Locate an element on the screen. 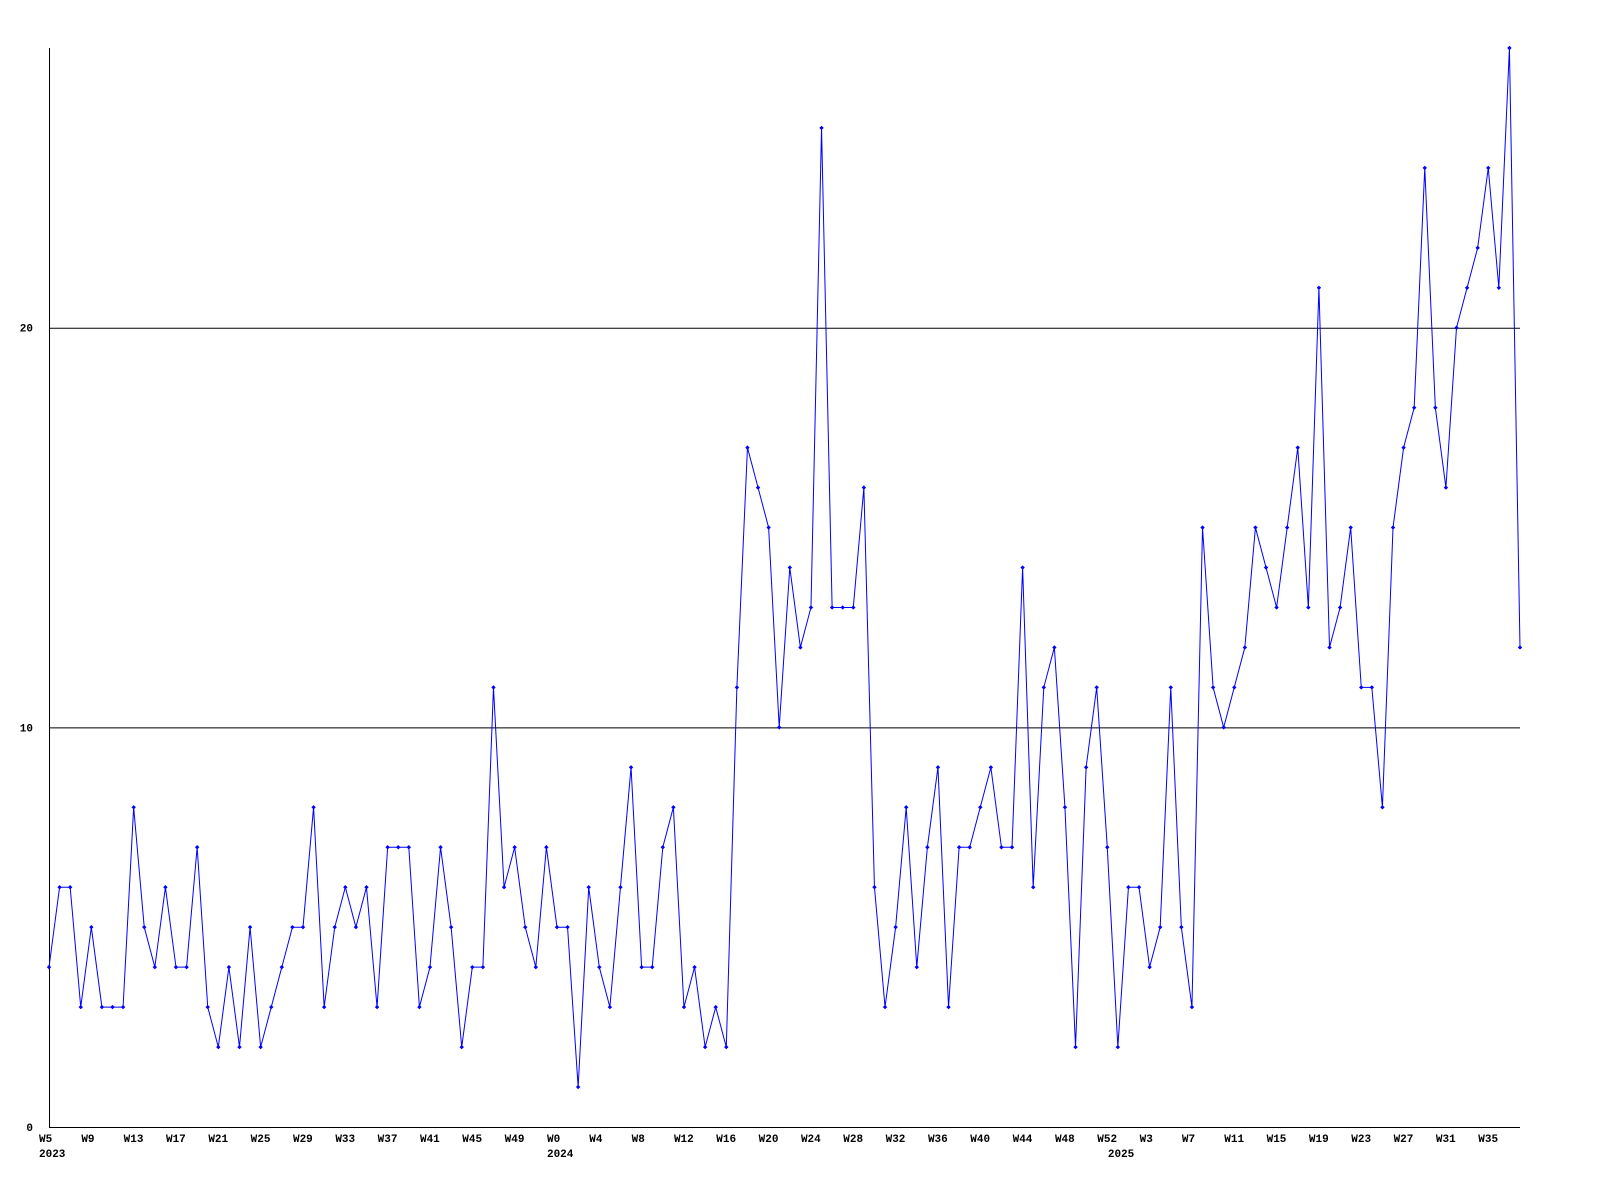 This screenshot has width=1600, height=1200. x-tick-label: W28 is located at coordinates (853, 1140).